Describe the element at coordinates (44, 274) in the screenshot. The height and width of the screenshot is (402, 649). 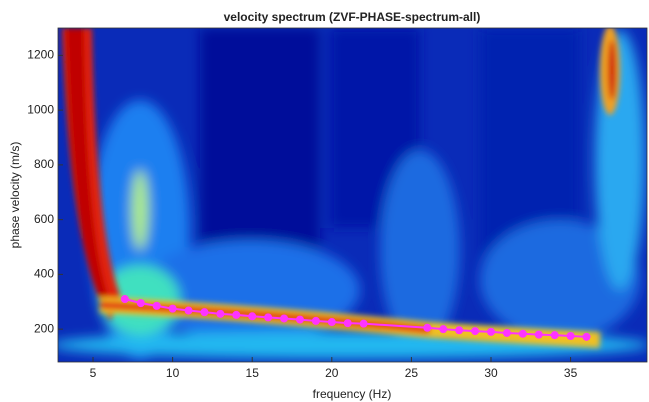
I see `y-tick-label: 400` at that location.